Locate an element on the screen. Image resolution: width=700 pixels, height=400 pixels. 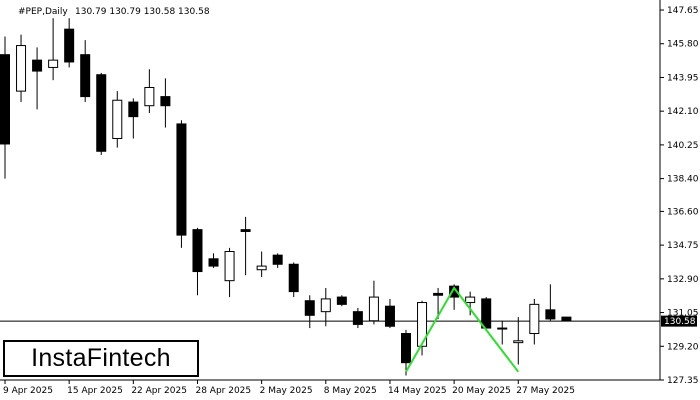
time-tick-label: 15 Apr 2025 is located at coordinates (95, 391).